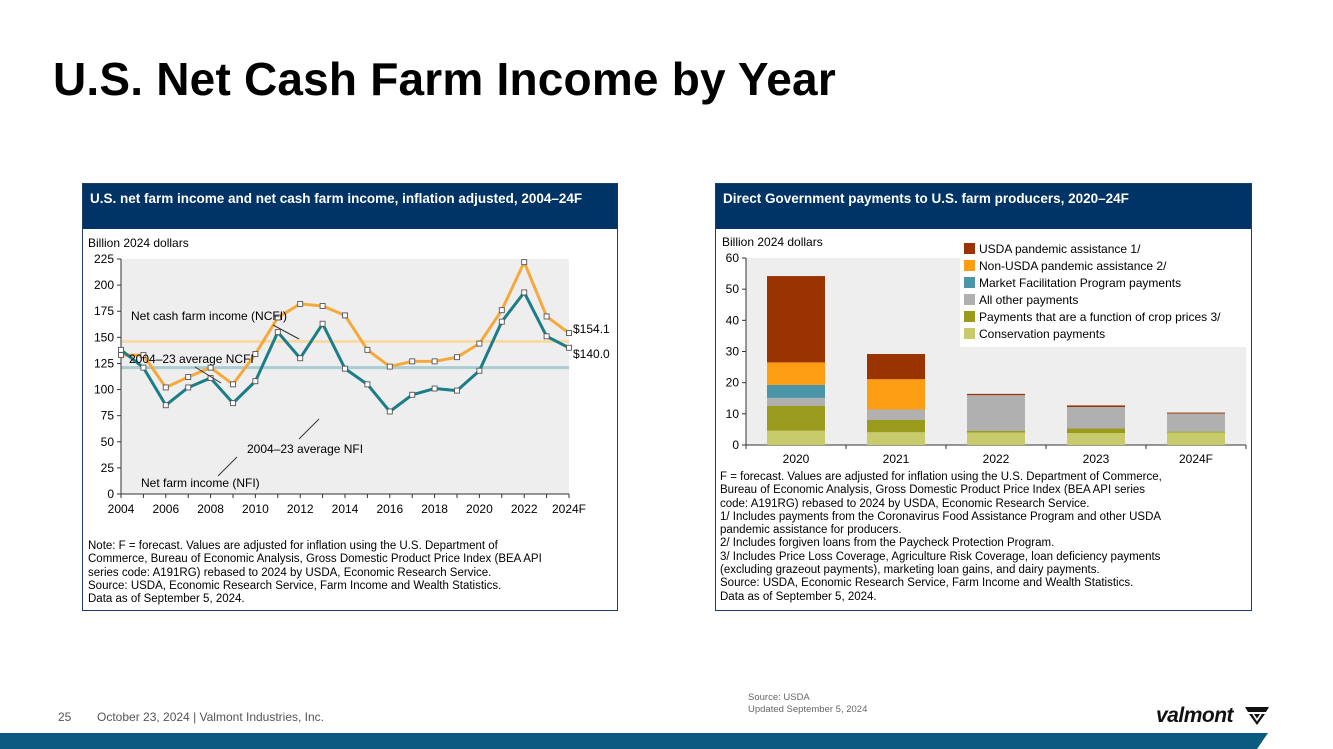  I want to click on legend-background, so click(1103, 292).